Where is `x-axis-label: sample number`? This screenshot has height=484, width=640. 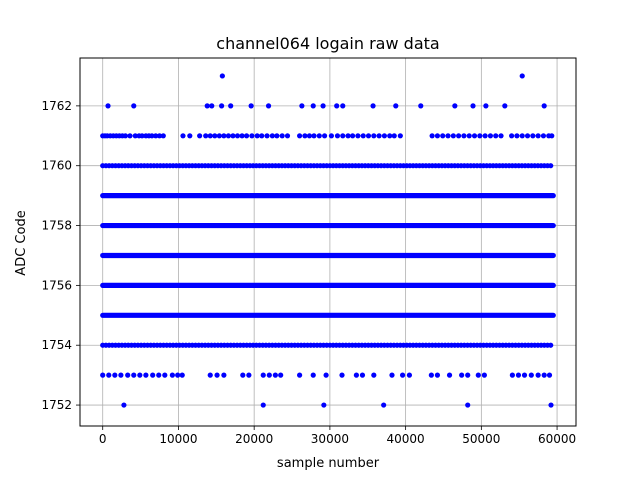 x-axis-label: sample number is located at coordinates (328, 463).